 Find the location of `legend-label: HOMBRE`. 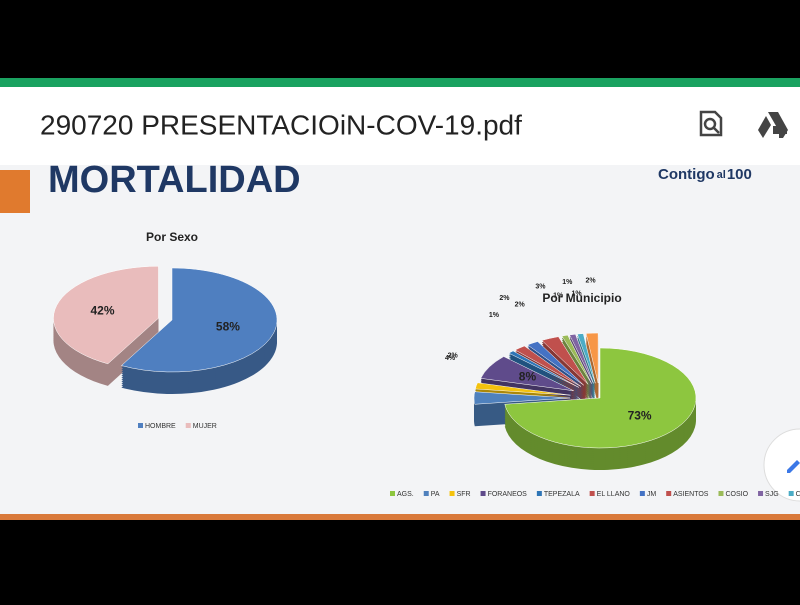

legend-label: HOMBRE is located at coordinates (160, 426).